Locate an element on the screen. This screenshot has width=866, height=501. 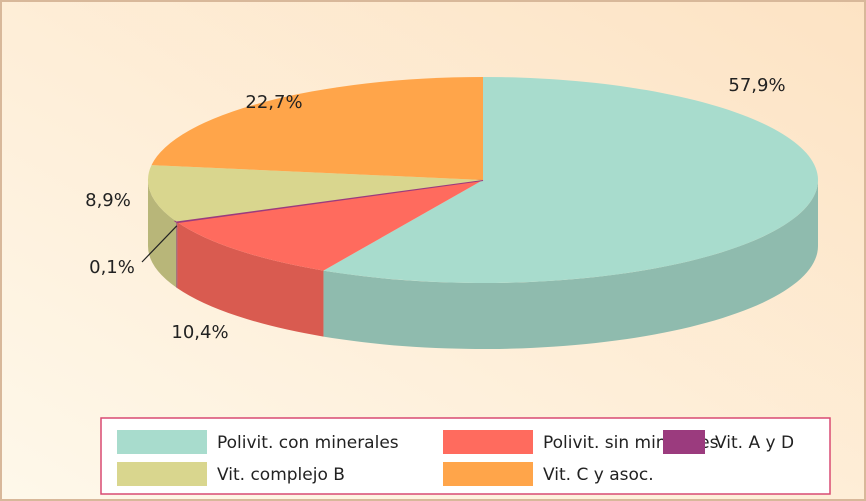
value-label: 22,7% is located at coordinates (273, 102).